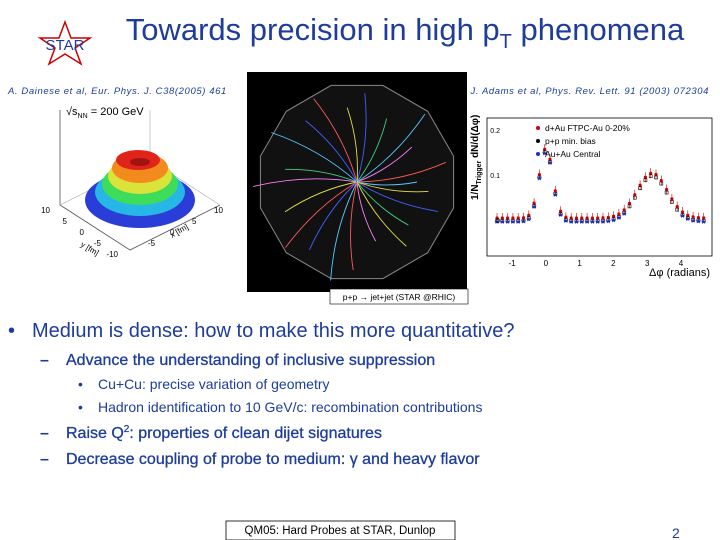  Describe the element at coordinates (95, 433) in the screenshot. I see `bullet-text: Raise Q` at that location.